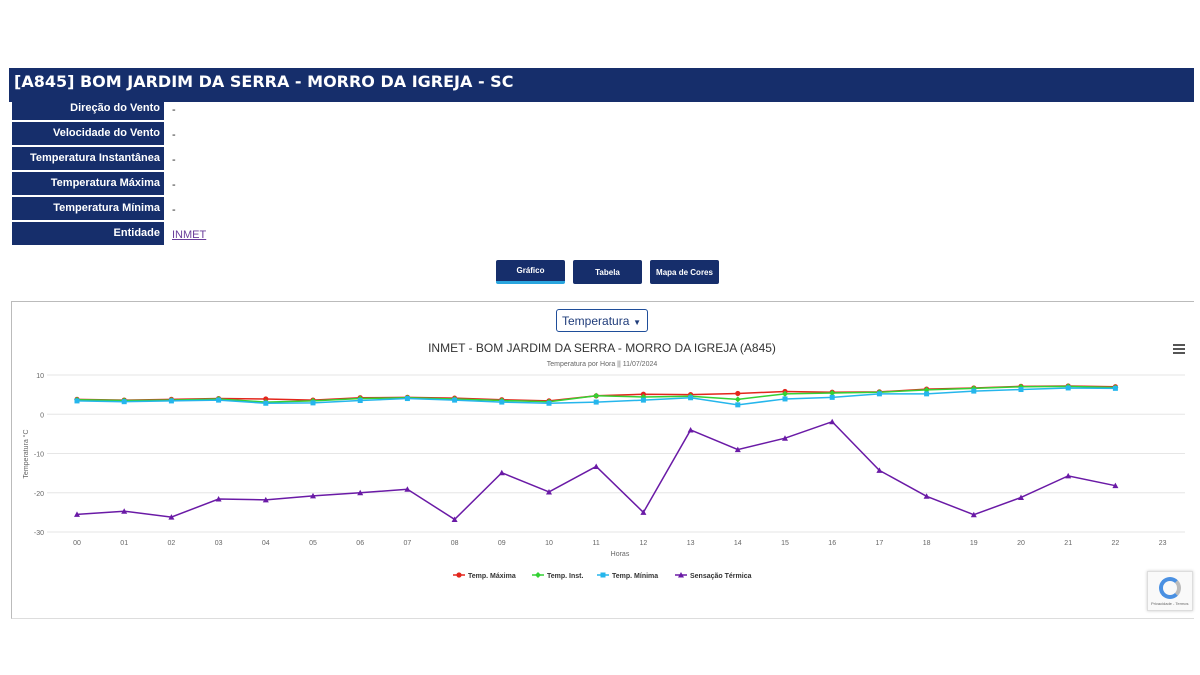  What do you see at coordinates (39, 455) in the screenshot?
I see `y-tick-label: -10` at bounding box center [39, 455].